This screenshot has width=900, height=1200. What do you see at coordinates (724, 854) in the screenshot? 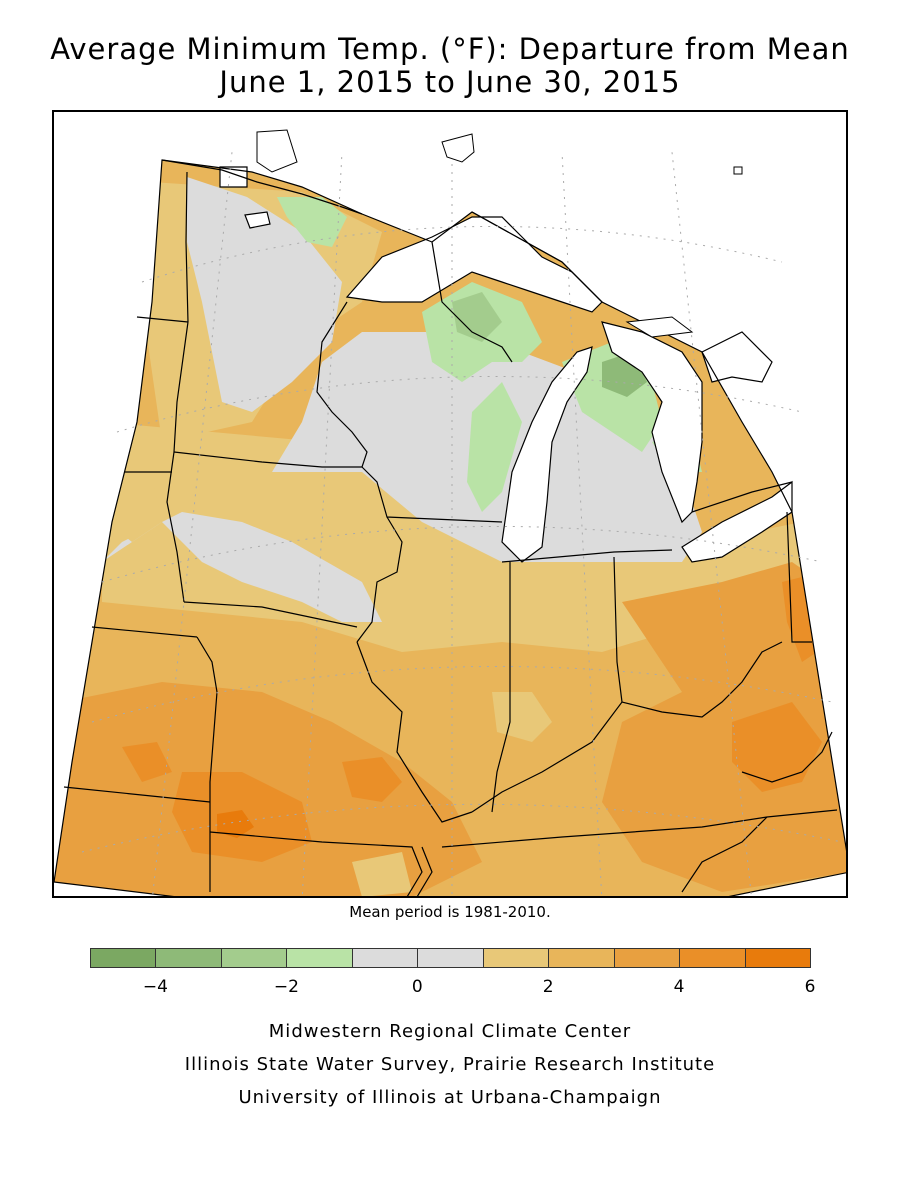
I see `va-ky` at bounding box center [724, 854].